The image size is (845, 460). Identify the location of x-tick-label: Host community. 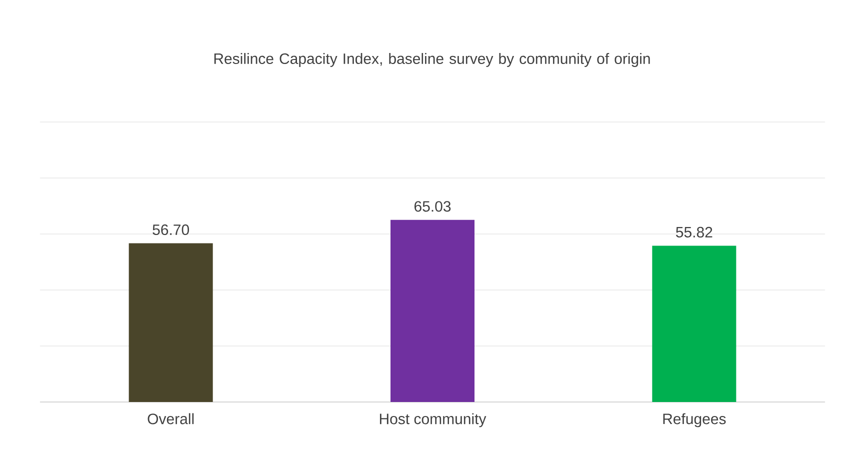
(433, 420).